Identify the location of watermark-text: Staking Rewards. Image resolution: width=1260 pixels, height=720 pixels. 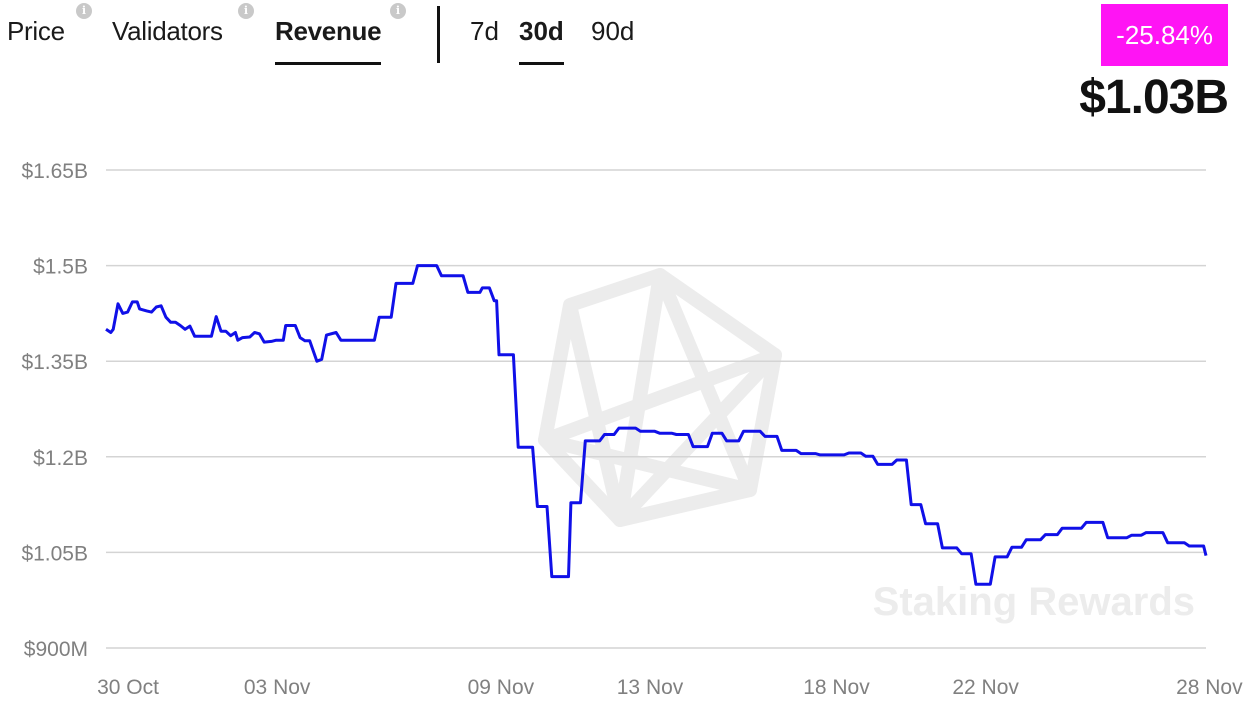
(1034, 602).